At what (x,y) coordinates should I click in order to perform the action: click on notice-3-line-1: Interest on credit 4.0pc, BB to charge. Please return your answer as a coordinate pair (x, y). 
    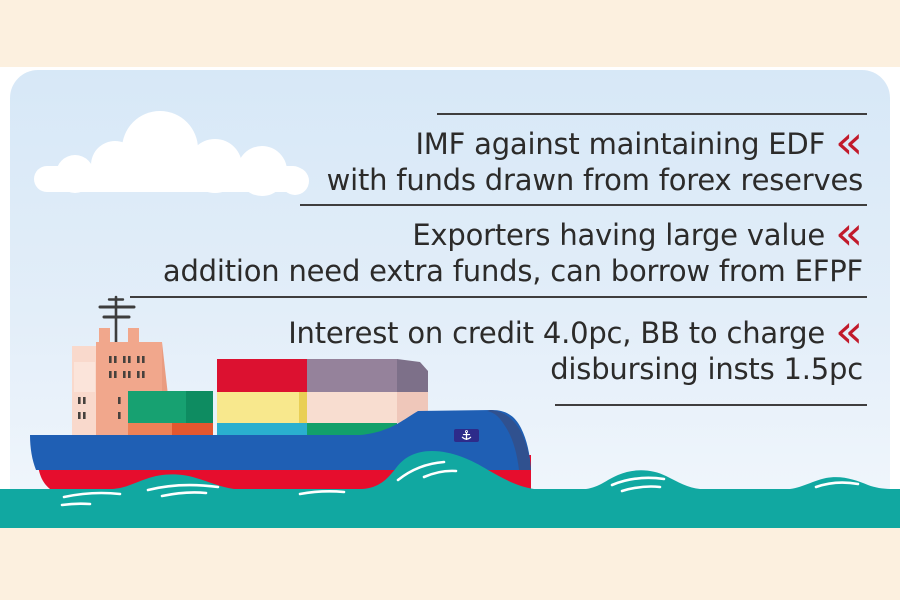
    Looking at the image, I should click on (557, 333).